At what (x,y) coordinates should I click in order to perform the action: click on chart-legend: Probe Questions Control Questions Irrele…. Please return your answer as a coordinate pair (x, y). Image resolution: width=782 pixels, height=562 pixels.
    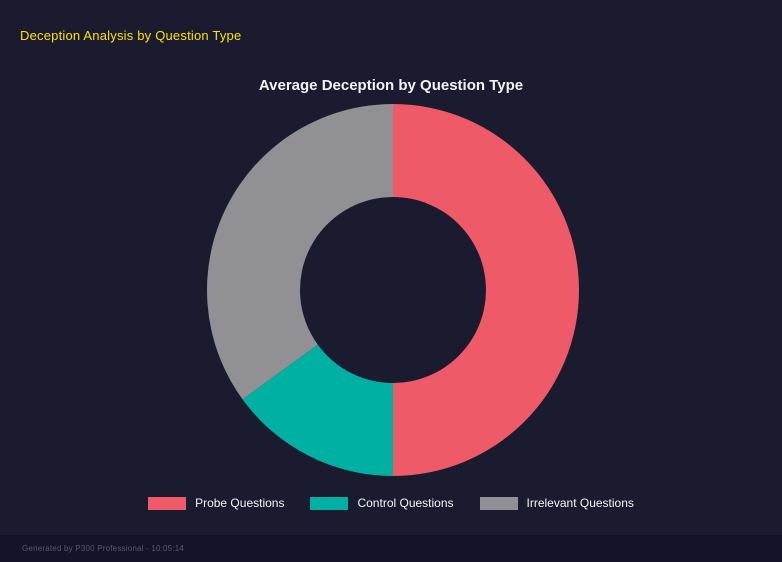
    Looking at the image, I should click on (391, 503).